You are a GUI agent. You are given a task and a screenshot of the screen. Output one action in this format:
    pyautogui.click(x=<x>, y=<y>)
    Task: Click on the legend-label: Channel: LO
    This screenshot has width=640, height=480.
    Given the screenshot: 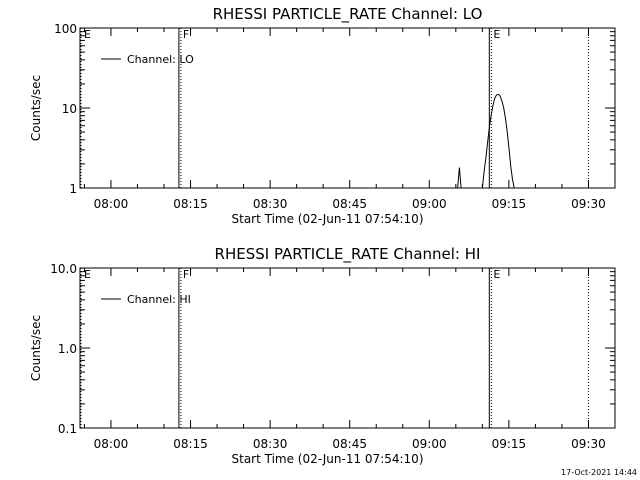 What is the action you would take?
    pyautogui.click(x=160, y=59)
    